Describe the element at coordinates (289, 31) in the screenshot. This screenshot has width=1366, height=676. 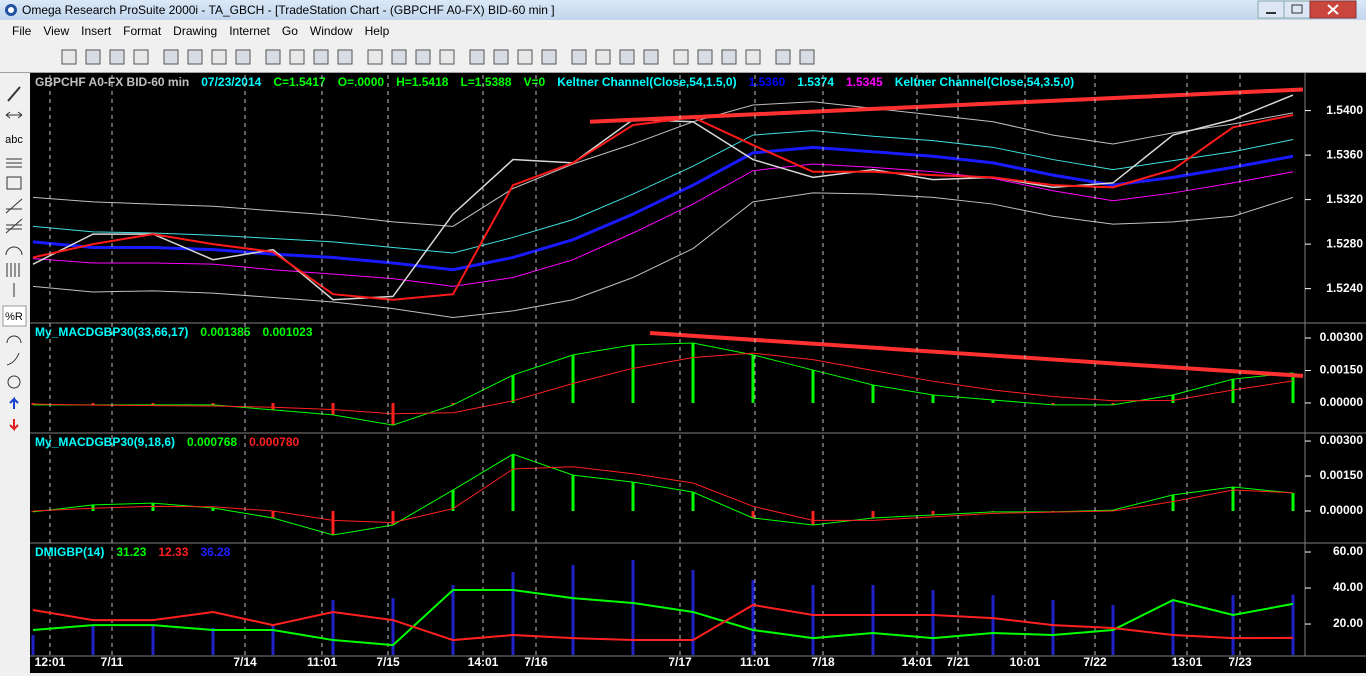
I see `menu-item: Go` at that location.